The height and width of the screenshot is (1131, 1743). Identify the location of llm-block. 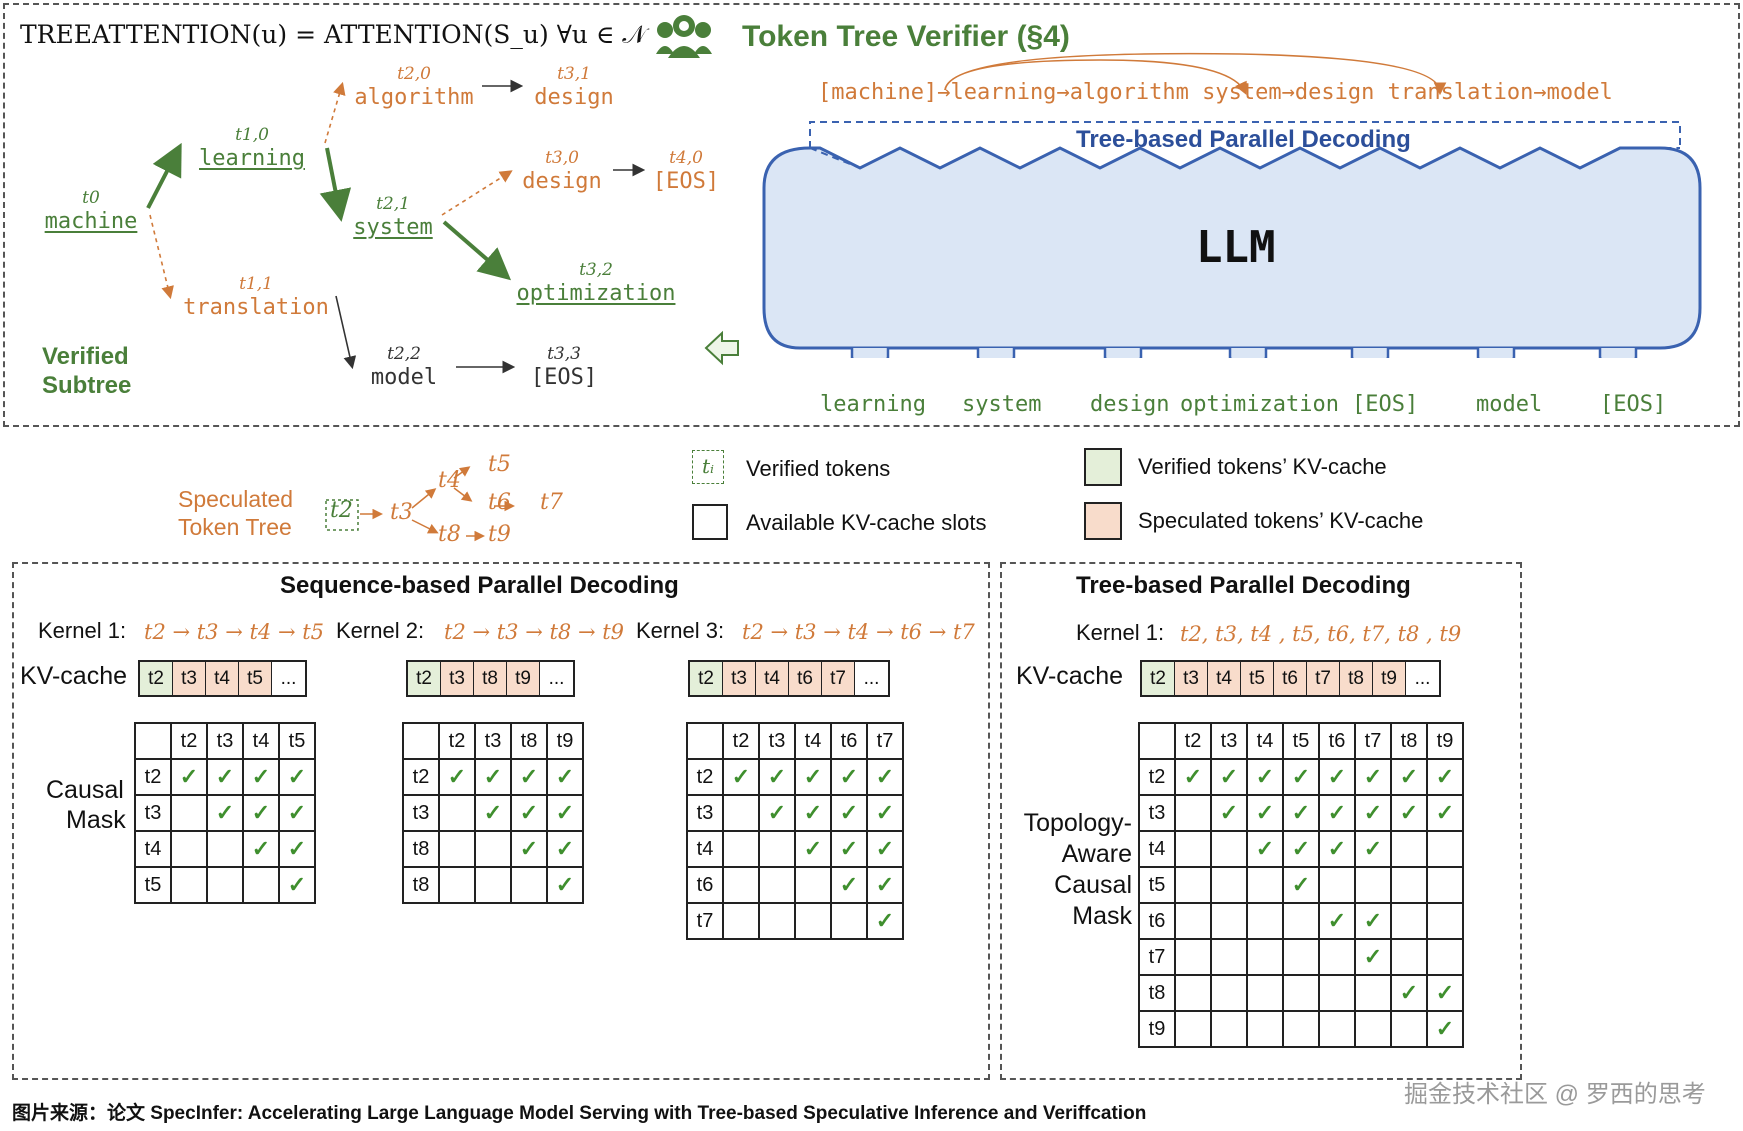
(1232, 239).